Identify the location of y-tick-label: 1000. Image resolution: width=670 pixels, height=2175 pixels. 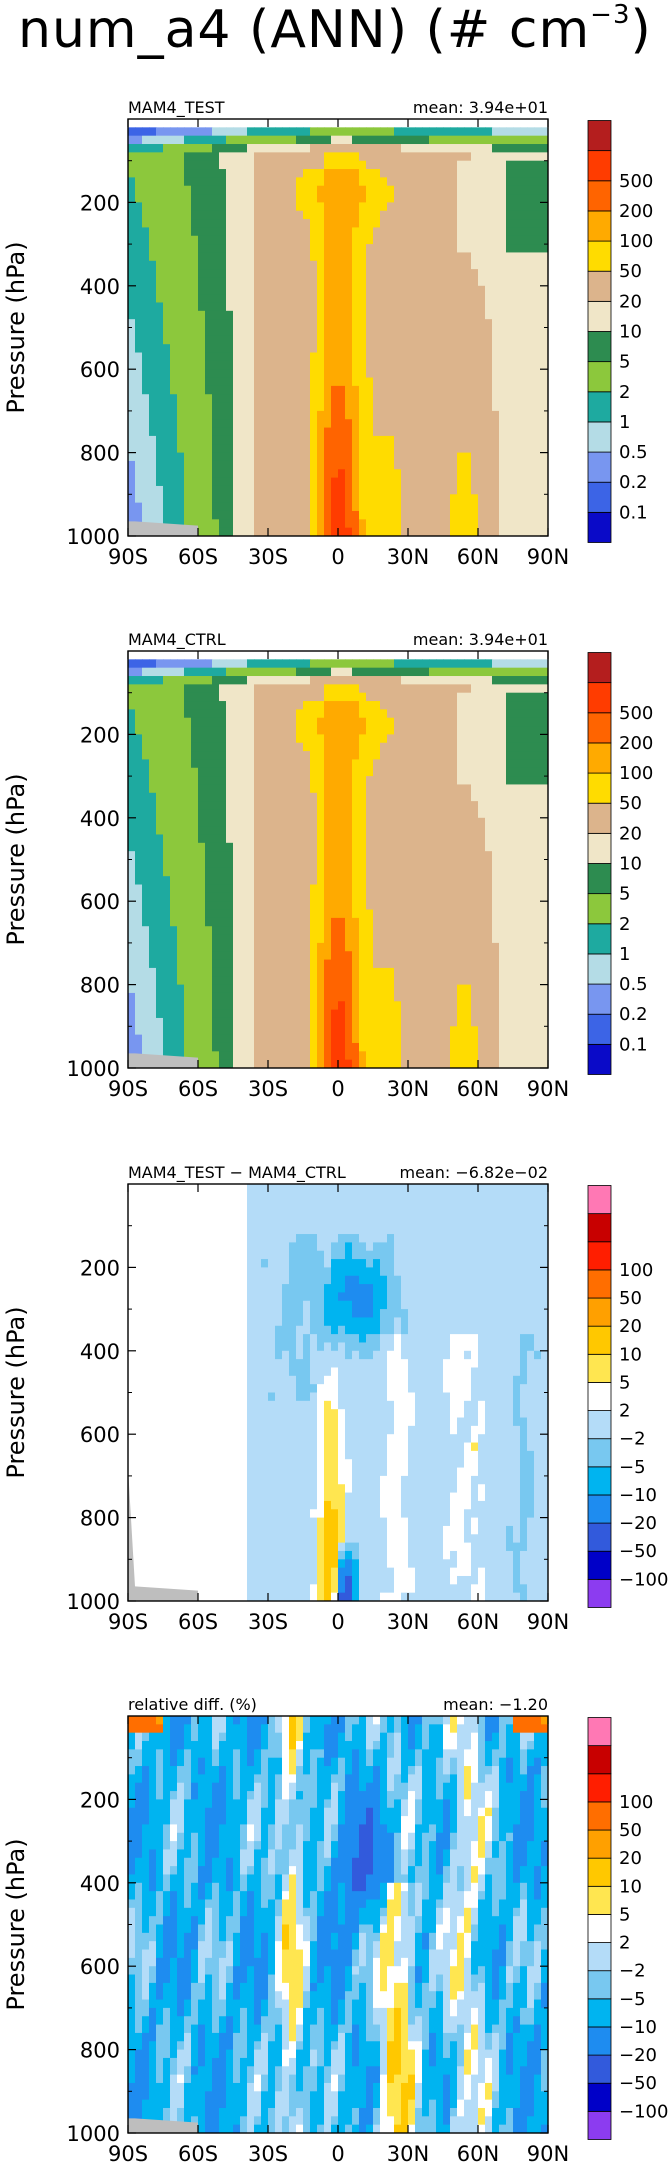
(93, 537).